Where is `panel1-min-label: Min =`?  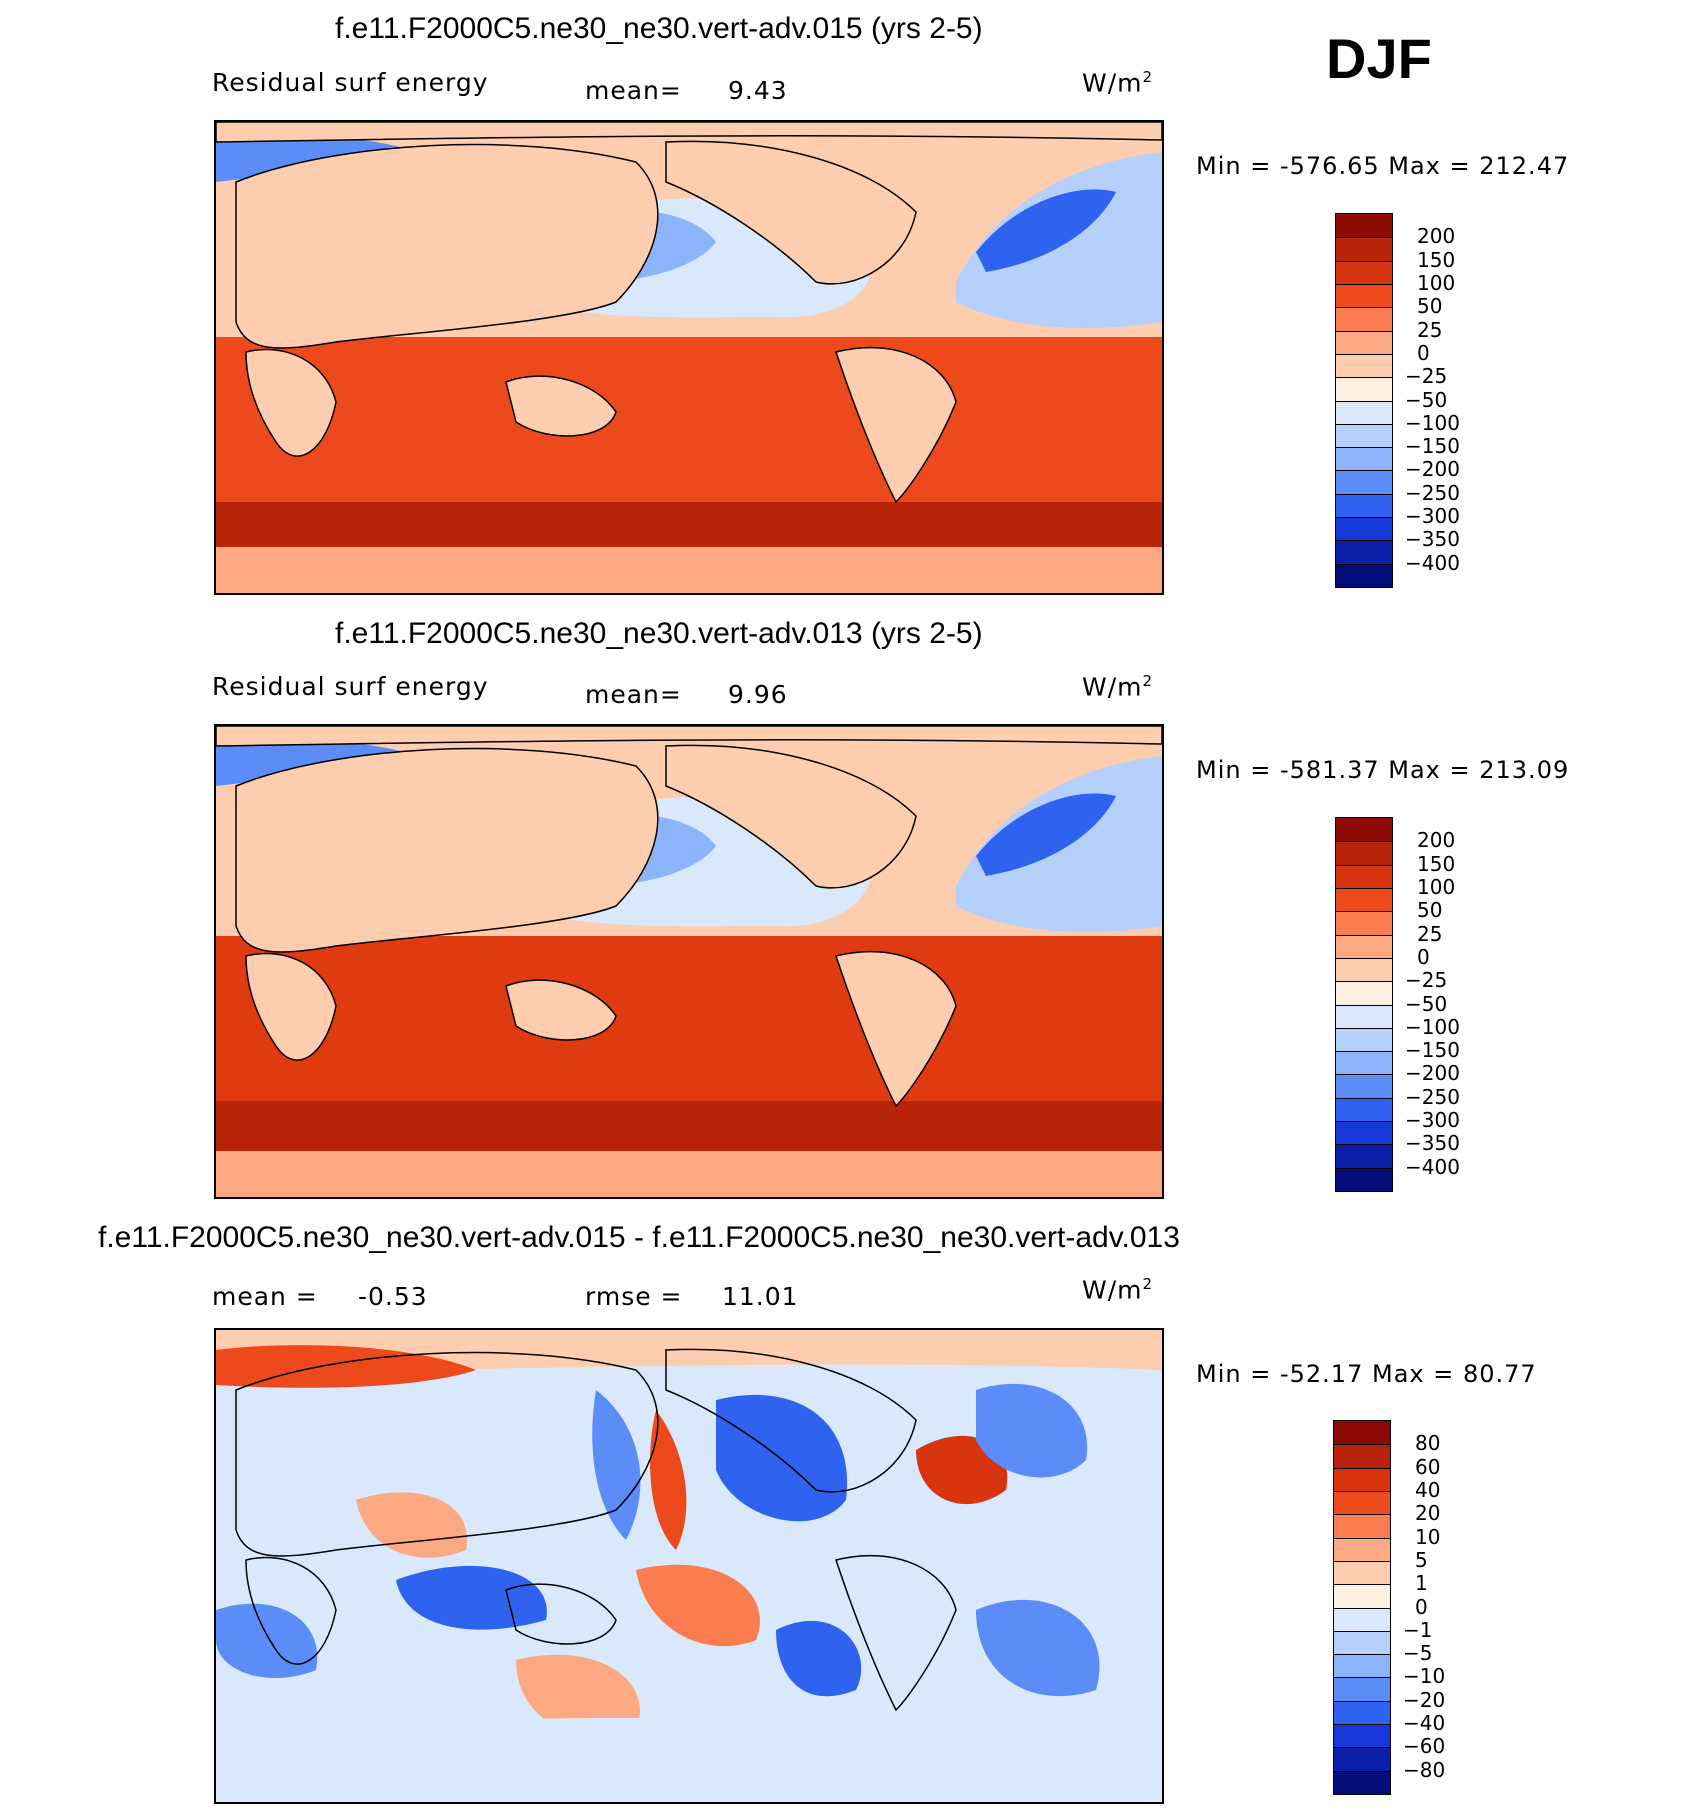
panel1-min-label: Min = is located at coordinates (1234, 166).